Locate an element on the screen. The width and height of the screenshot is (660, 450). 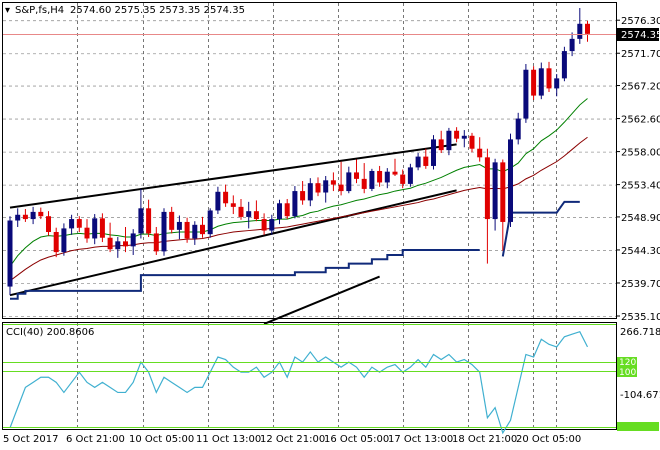
time-label: 10 Oct 05:00 is located at coordinates (161, 439).